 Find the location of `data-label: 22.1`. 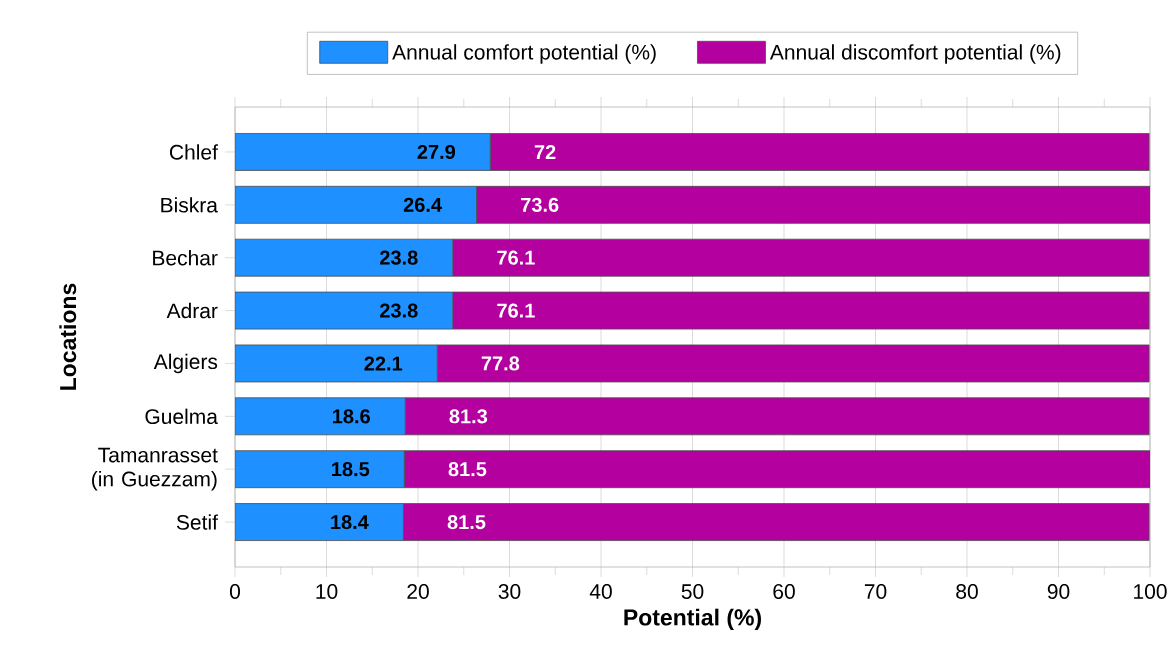

data-label: 22.1 is located at coordinates (383, 363).